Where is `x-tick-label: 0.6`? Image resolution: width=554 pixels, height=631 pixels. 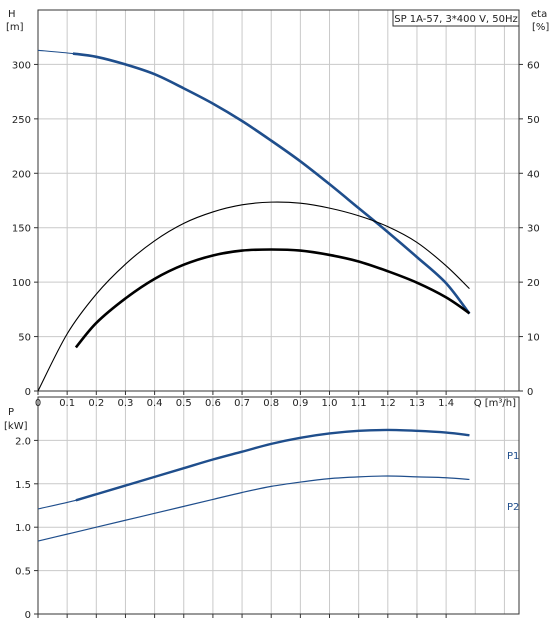
x-tick-label: 0.6 is located at coordinates (213, 403).